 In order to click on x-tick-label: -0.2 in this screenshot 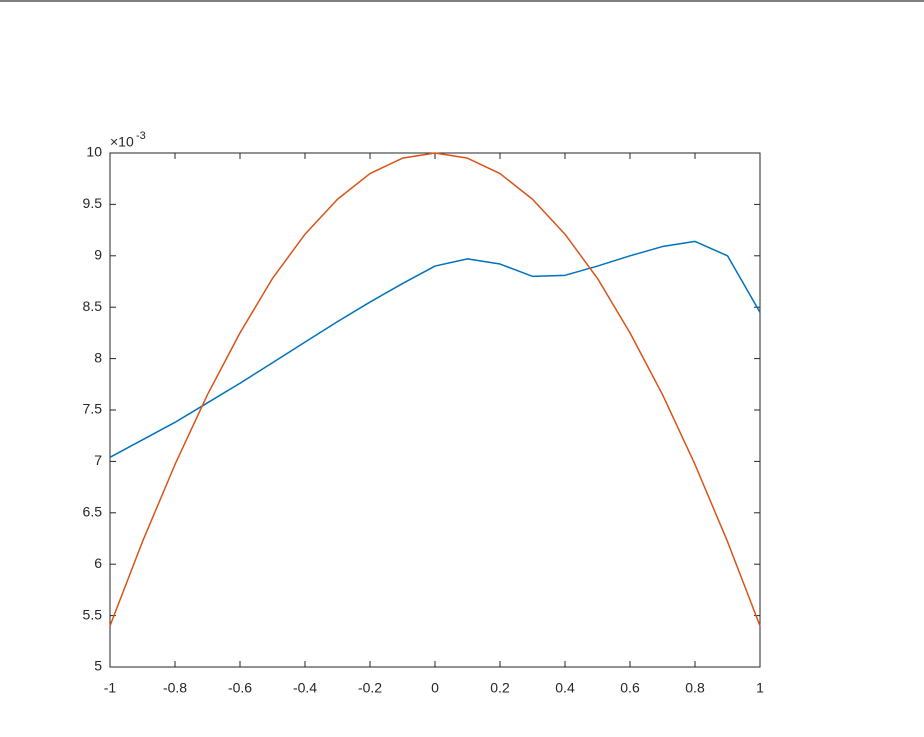, I will do `click(370, 688)`.